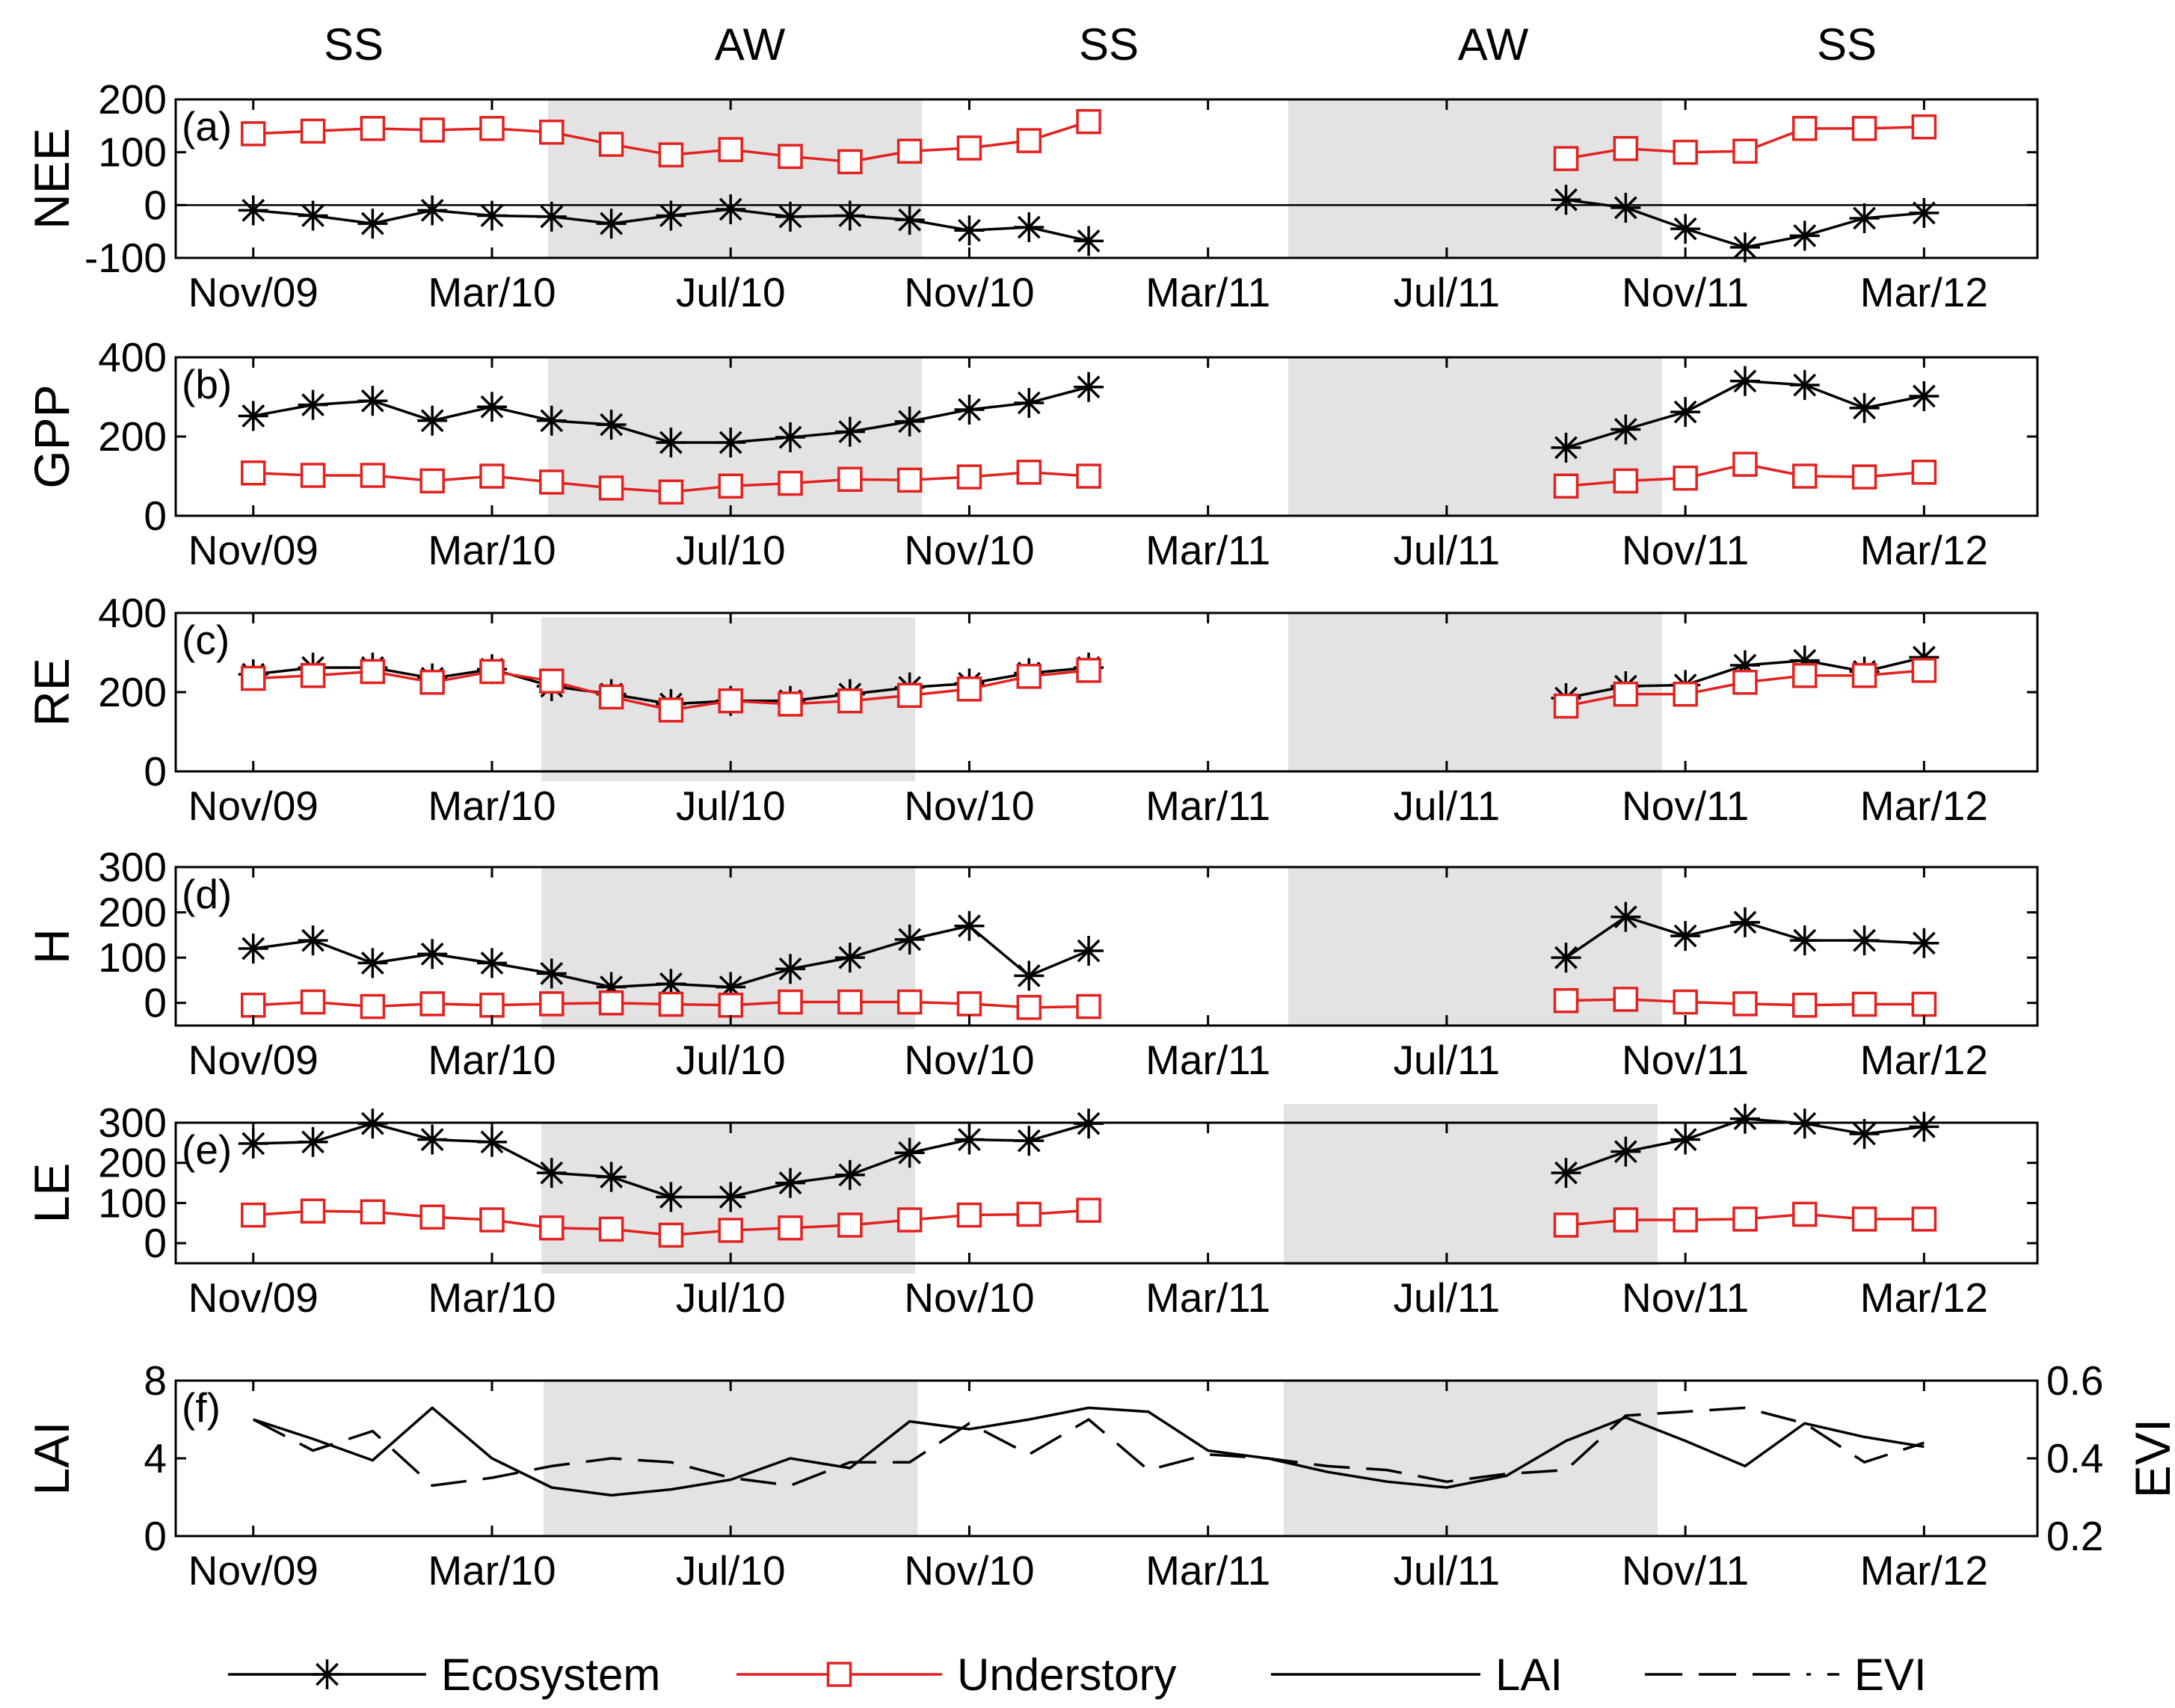  Describe the element at coordinates (52, 1193) in the screenshot. I see `y-axis-label: LE` at that location.